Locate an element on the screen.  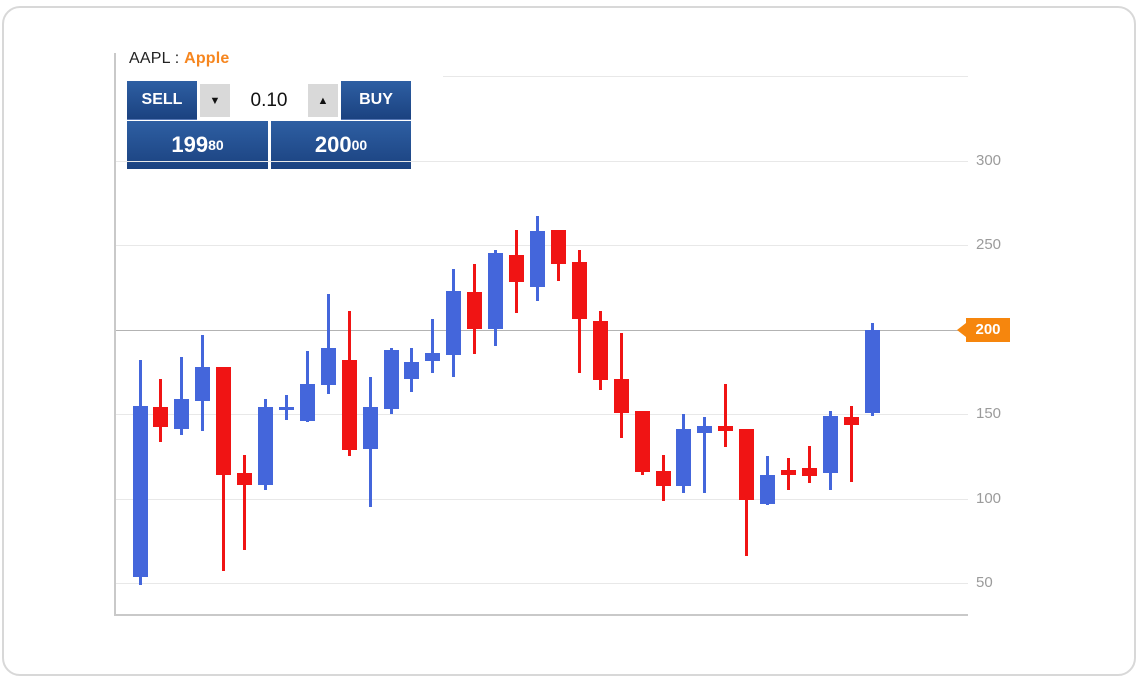
triangle-down-icon: ▼ is located at coordinates (215, 100).